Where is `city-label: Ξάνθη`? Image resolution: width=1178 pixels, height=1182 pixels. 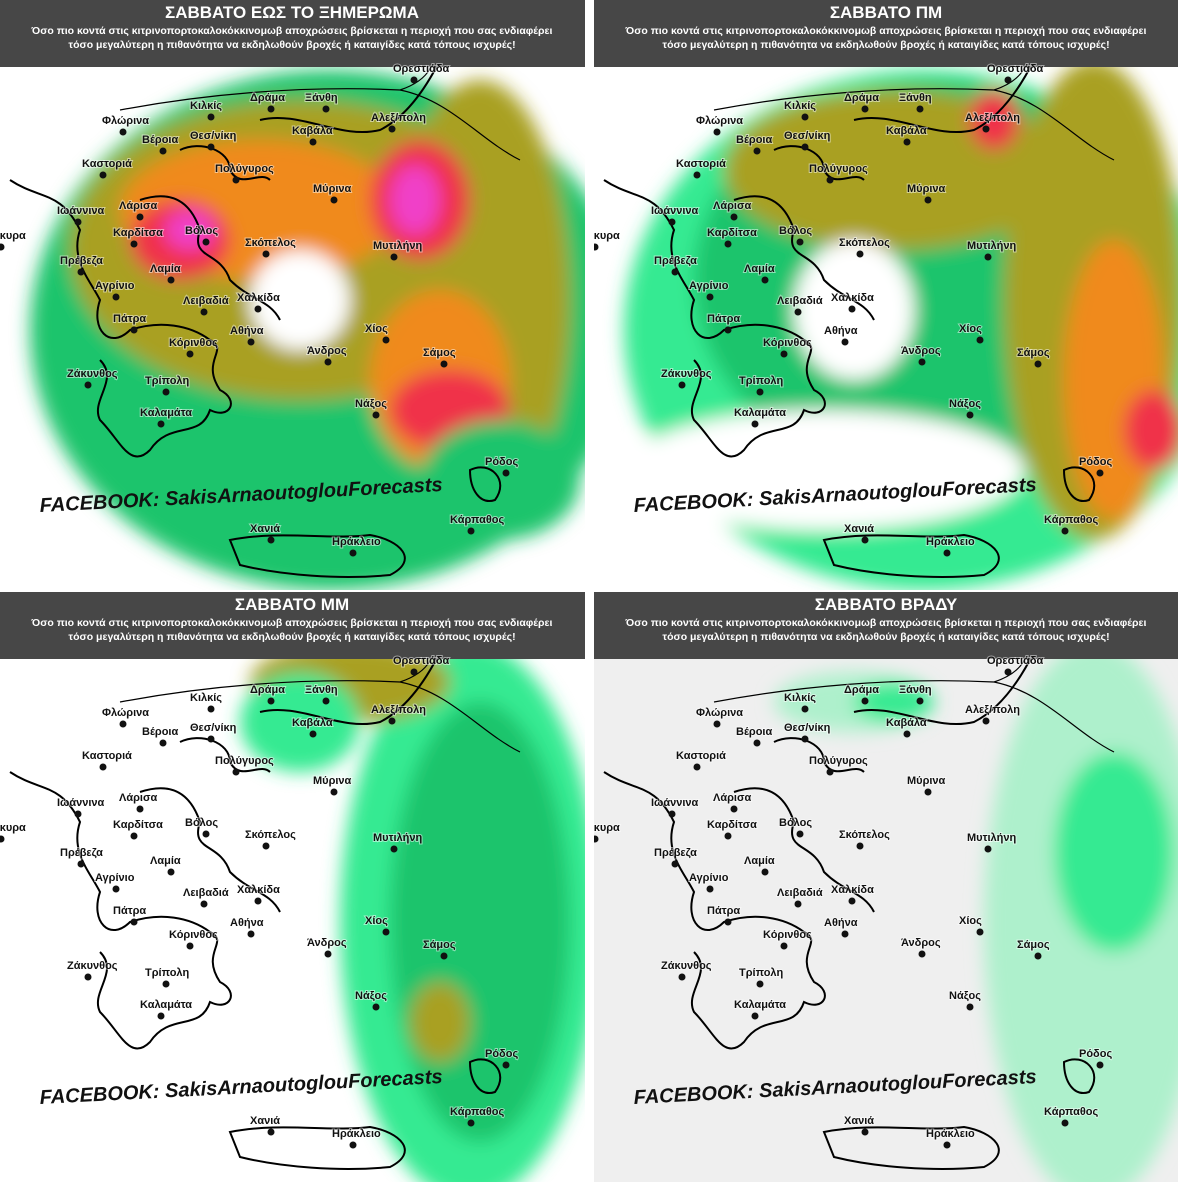 city-label: Ξάνθη is located at coordinates (321, 690).